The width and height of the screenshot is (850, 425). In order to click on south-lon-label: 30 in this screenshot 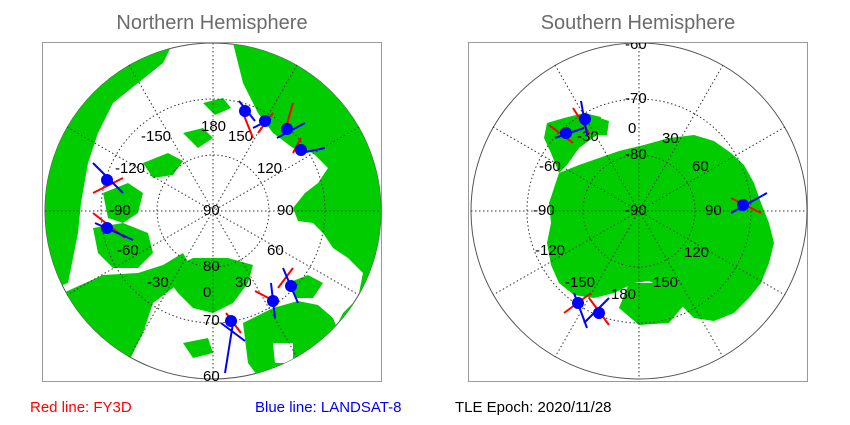, I will do `click(670, 138)`.